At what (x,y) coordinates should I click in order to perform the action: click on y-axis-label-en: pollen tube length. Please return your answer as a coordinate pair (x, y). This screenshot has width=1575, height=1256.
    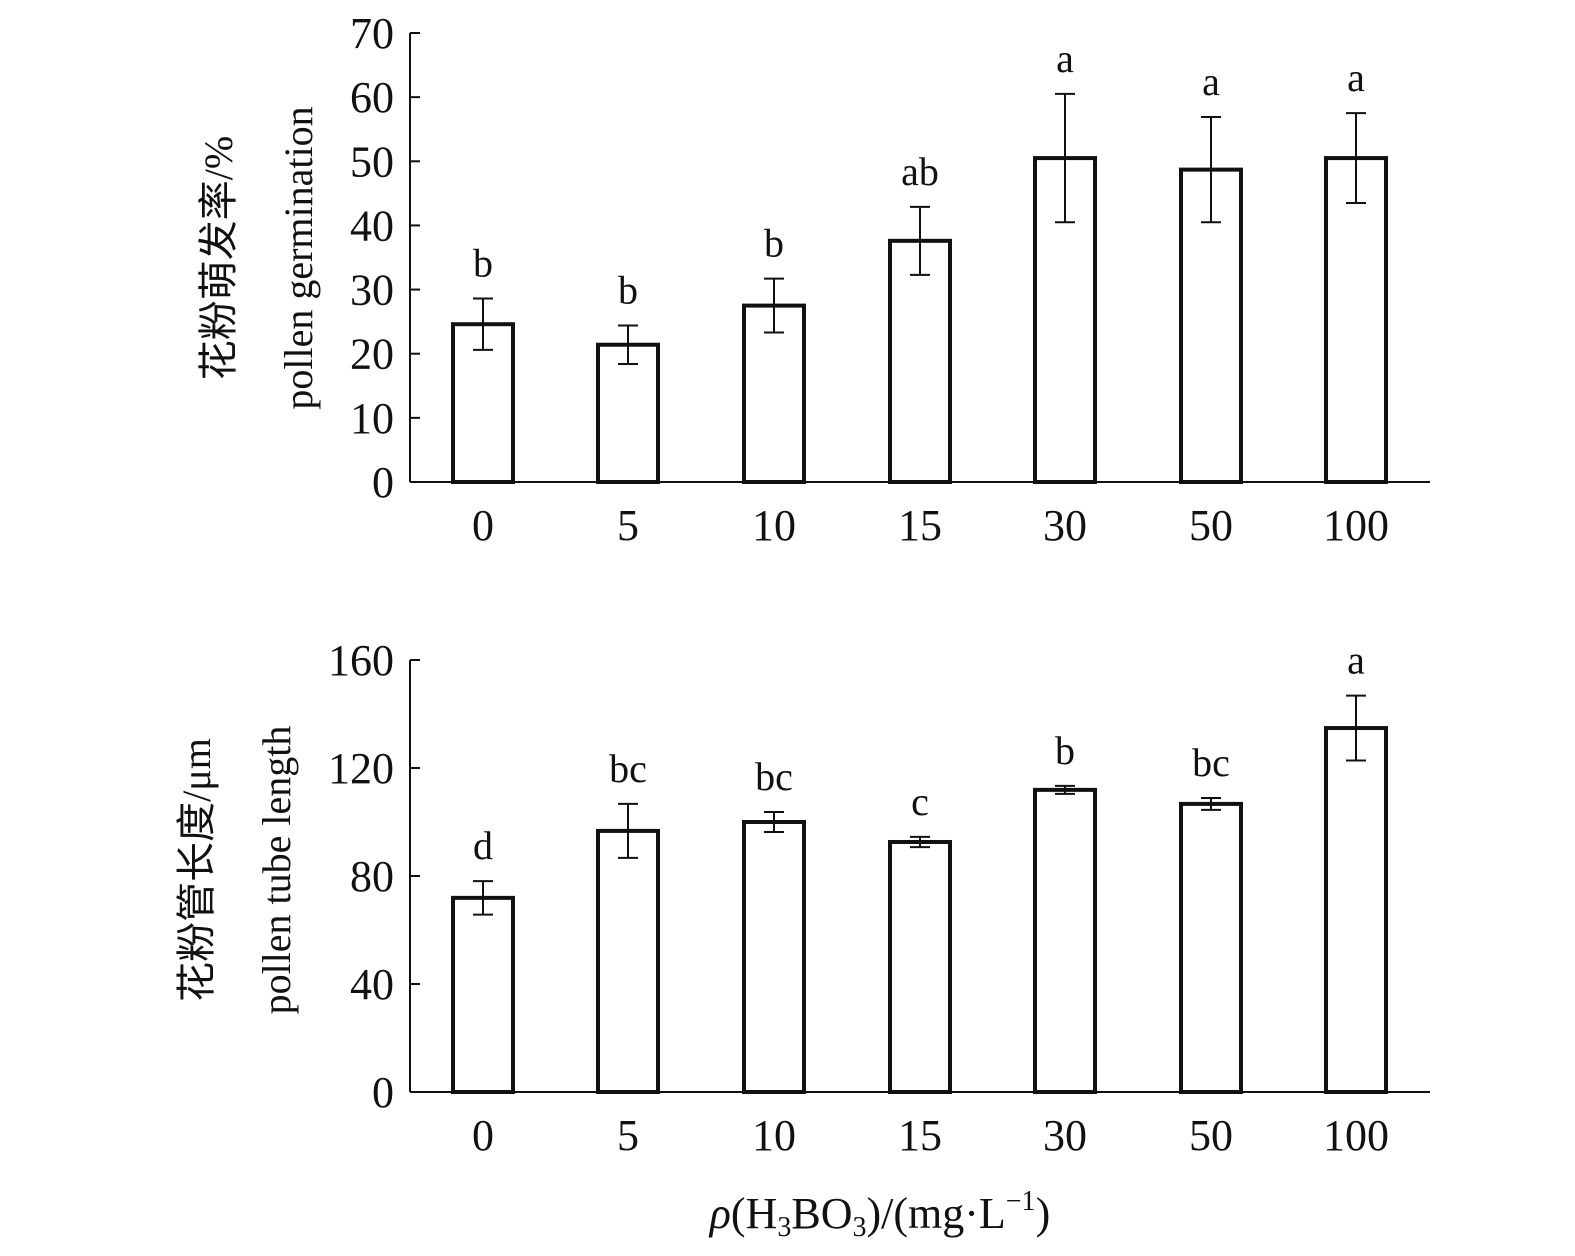
    Looking at the image, I should click on (276, 870).